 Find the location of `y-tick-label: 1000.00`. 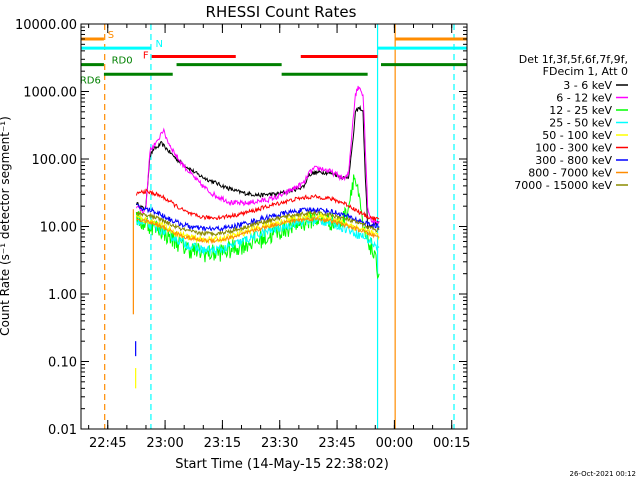

y-tick-label: 1000.00 is located at coordinates (50, 93).